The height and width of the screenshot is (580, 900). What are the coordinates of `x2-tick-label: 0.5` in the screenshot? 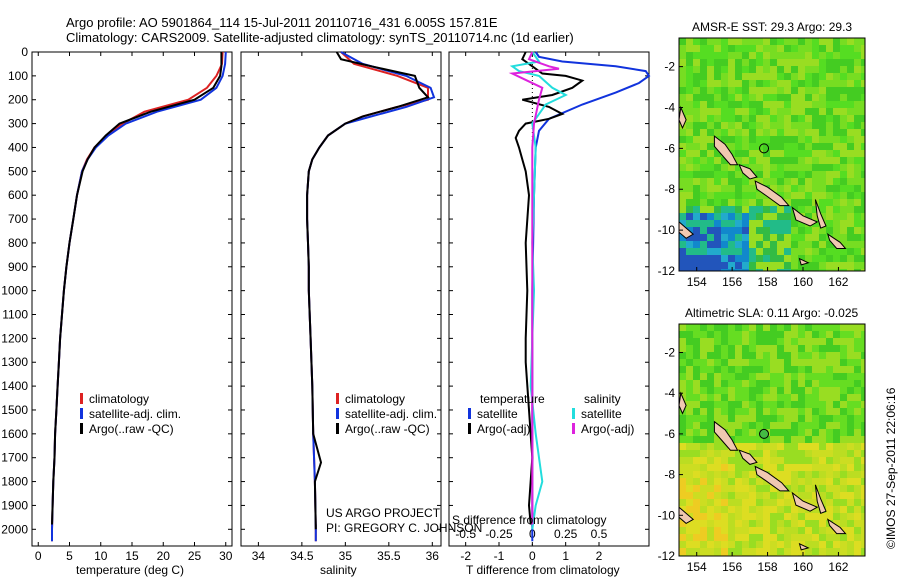 It's located at (599, 534).